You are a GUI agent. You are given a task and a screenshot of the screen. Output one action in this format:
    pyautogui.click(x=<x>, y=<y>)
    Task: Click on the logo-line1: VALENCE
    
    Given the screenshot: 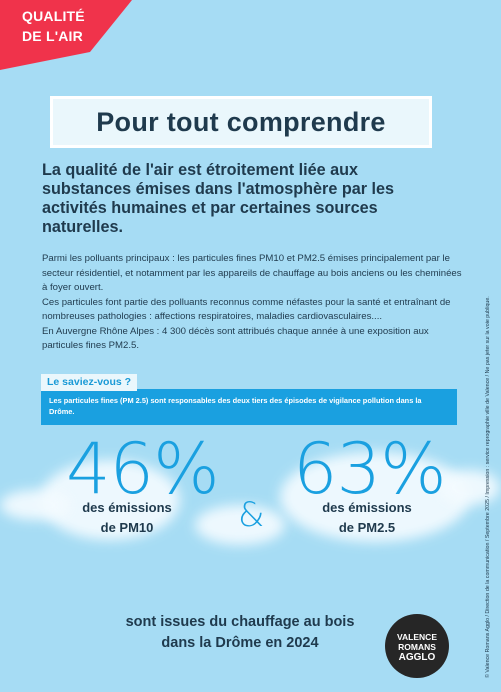 What is the action you would take?
    pyautogui.click(x=417, y=637)
    